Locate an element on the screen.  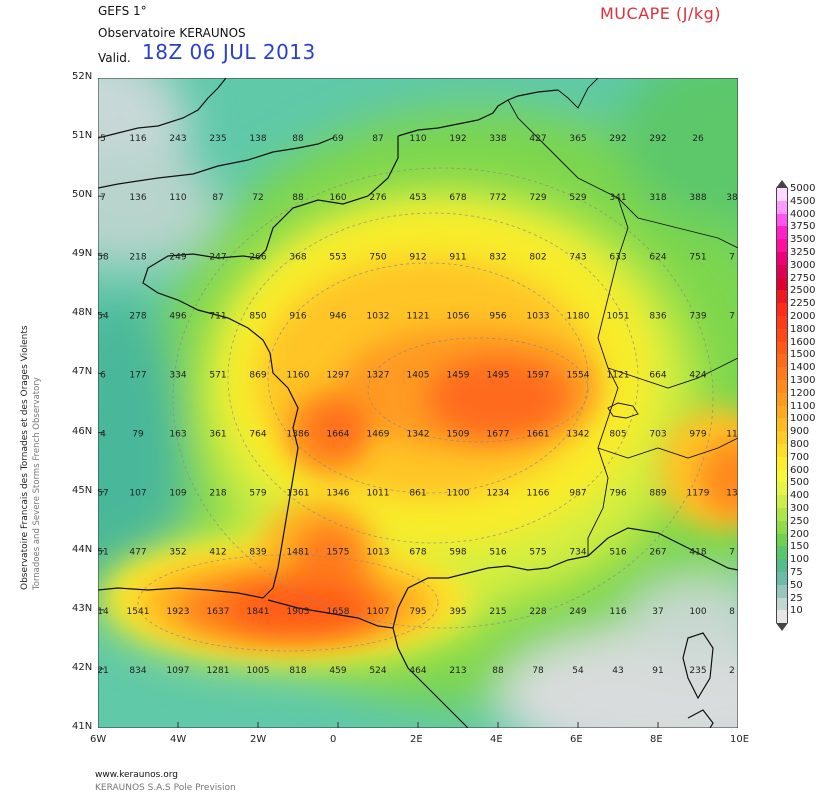
legend-item: 1300 is located at coordinates (795, 384).